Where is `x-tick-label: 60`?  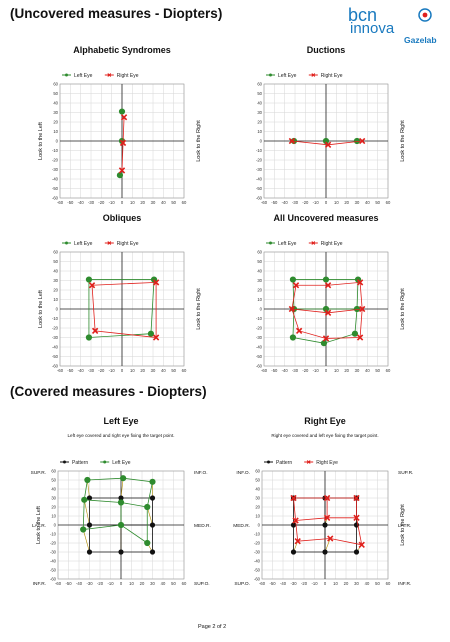 x-tick-label: 60 is located at coordinates (184, 202).